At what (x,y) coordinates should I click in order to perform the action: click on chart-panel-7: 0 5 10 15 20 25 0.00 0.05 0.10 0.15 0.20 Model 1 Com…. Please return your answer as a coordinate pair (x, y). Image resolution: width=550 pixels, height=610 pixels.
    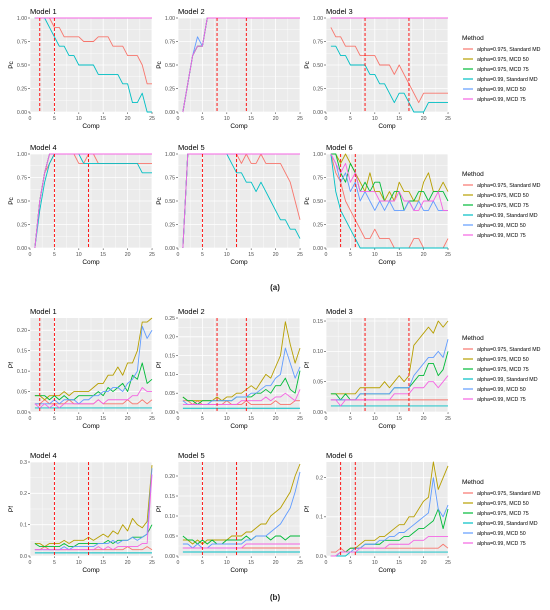
    Looking at the image, I should click on (81, 368).